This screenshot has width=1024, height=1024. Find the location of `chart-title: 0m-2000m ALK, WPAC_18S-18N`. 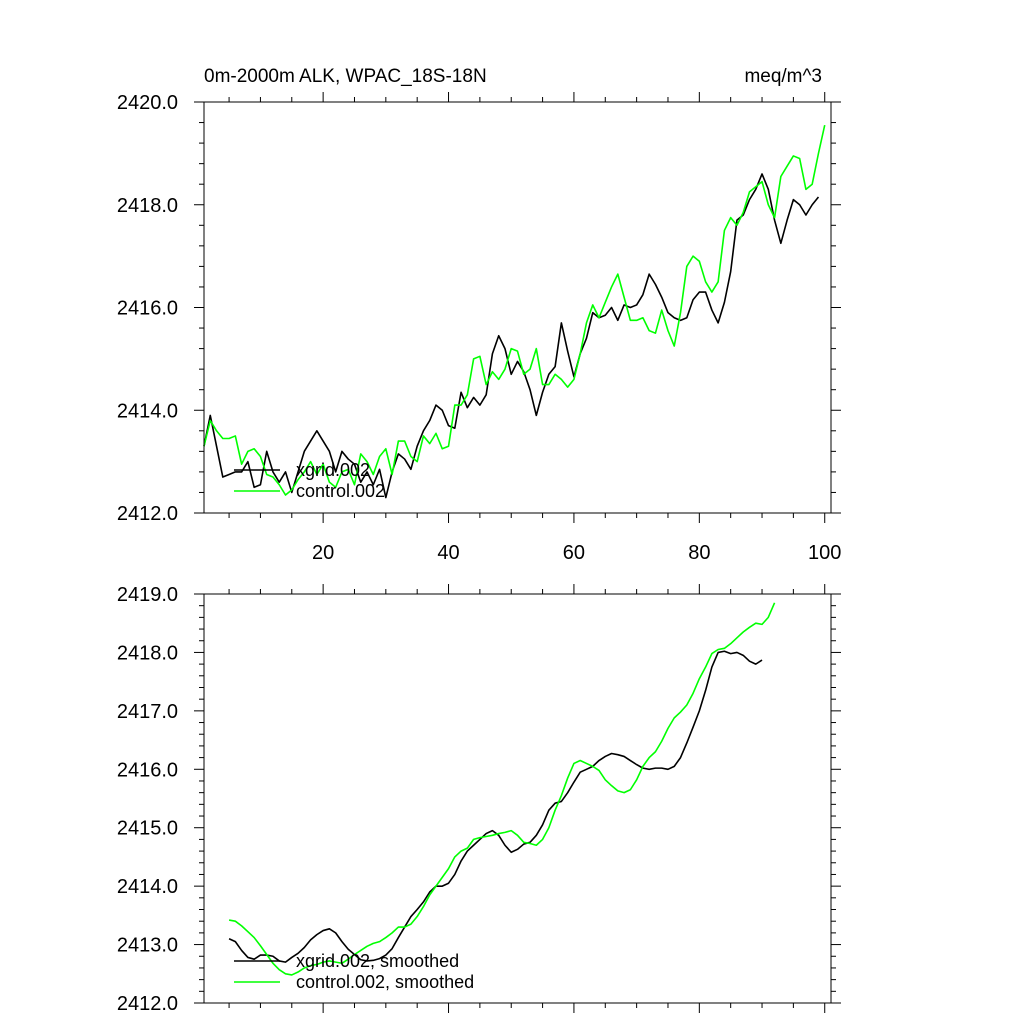

chart-title: 0m-2000m ALK, WPAC_18S-18N is located at coordinates (345, 76).